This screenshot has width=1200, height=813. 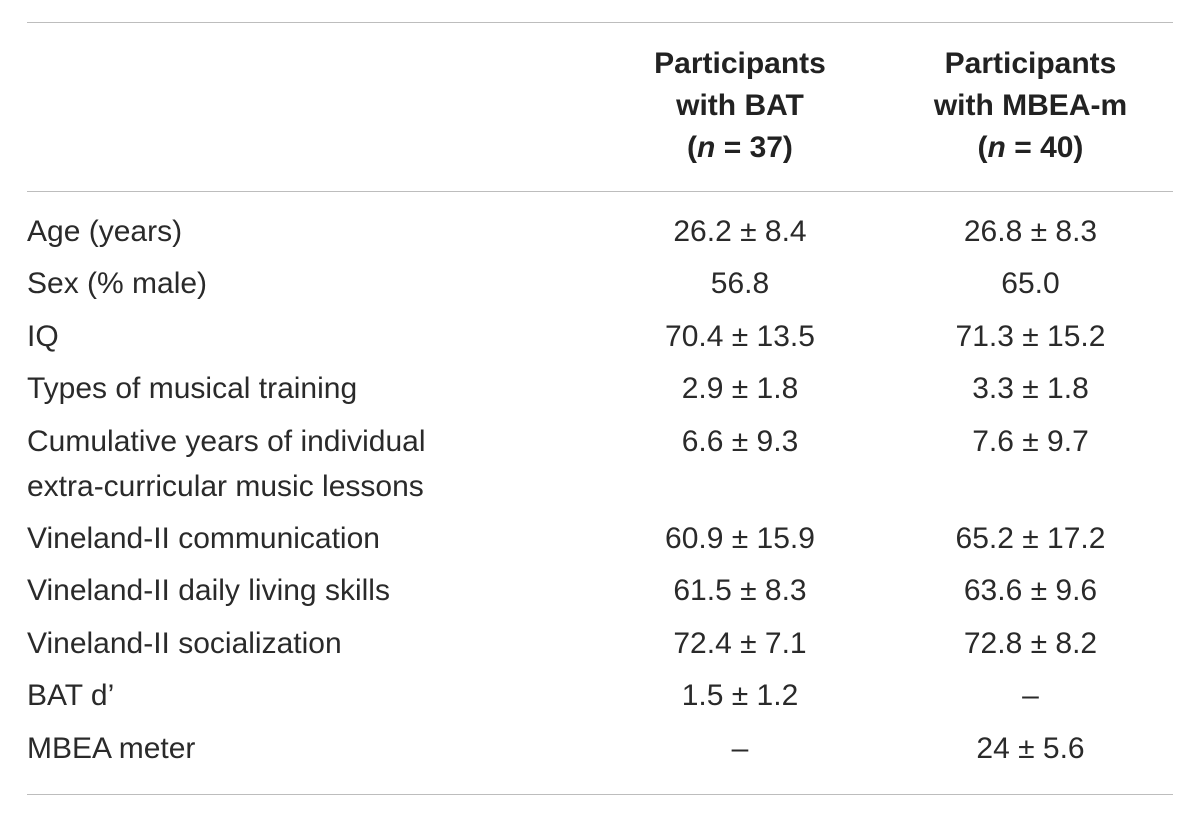 What do you see at coordinates (1044, 147) in the screenshot?
I see `header-mbea-n-value: = 40)` at bounding box center [1044, 147].